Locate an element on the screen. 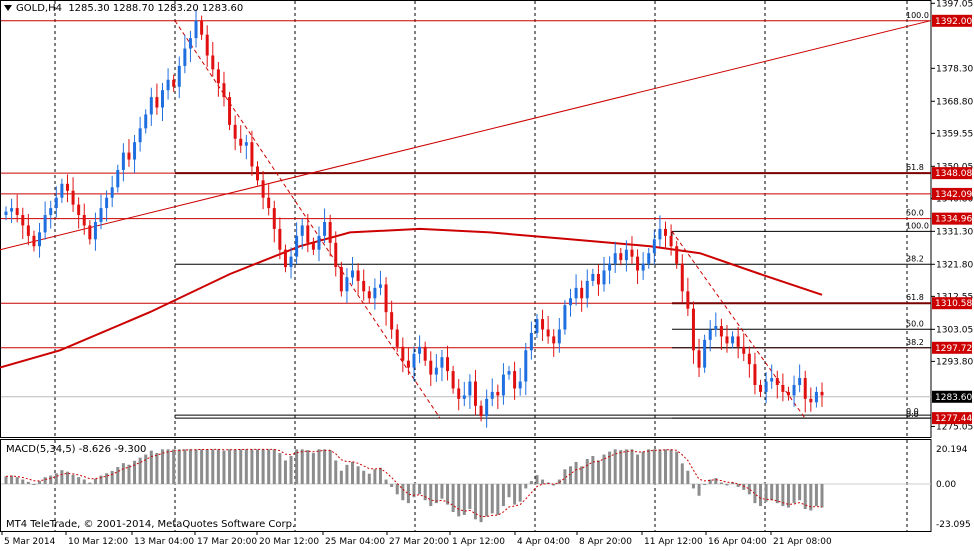 The height and width of the screenshot is (551, 974). fib1-label: 0.0 is located at coordinates (912, 411).